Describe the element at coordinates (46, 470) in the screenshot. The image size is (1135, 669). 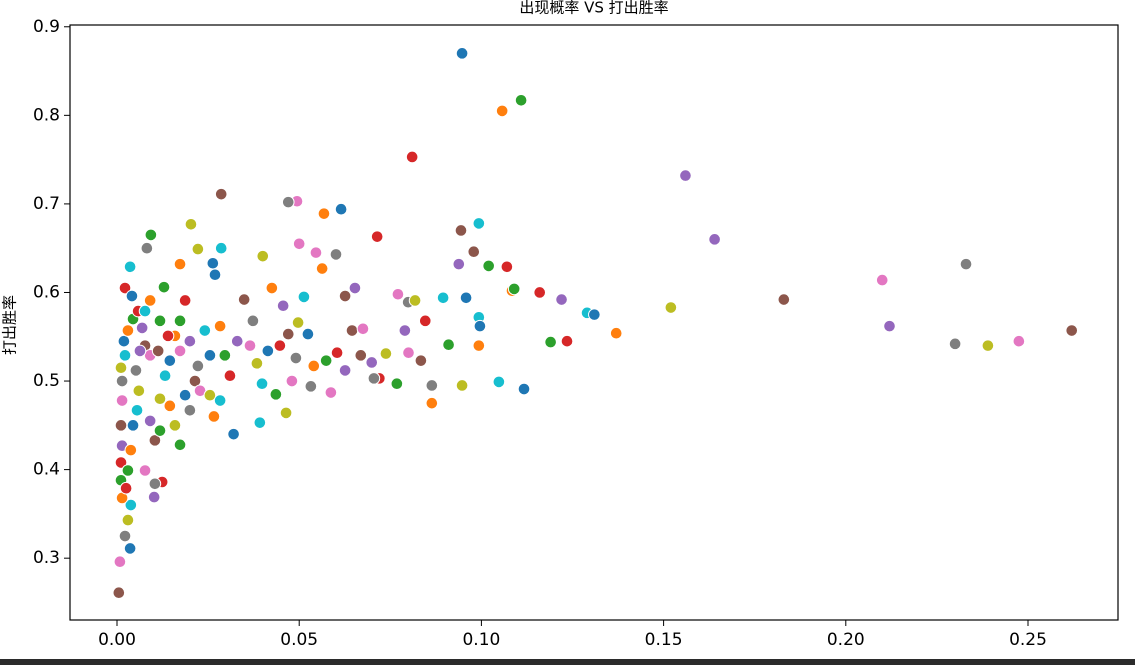
I see `y-tick-label: 0.4` at that location.